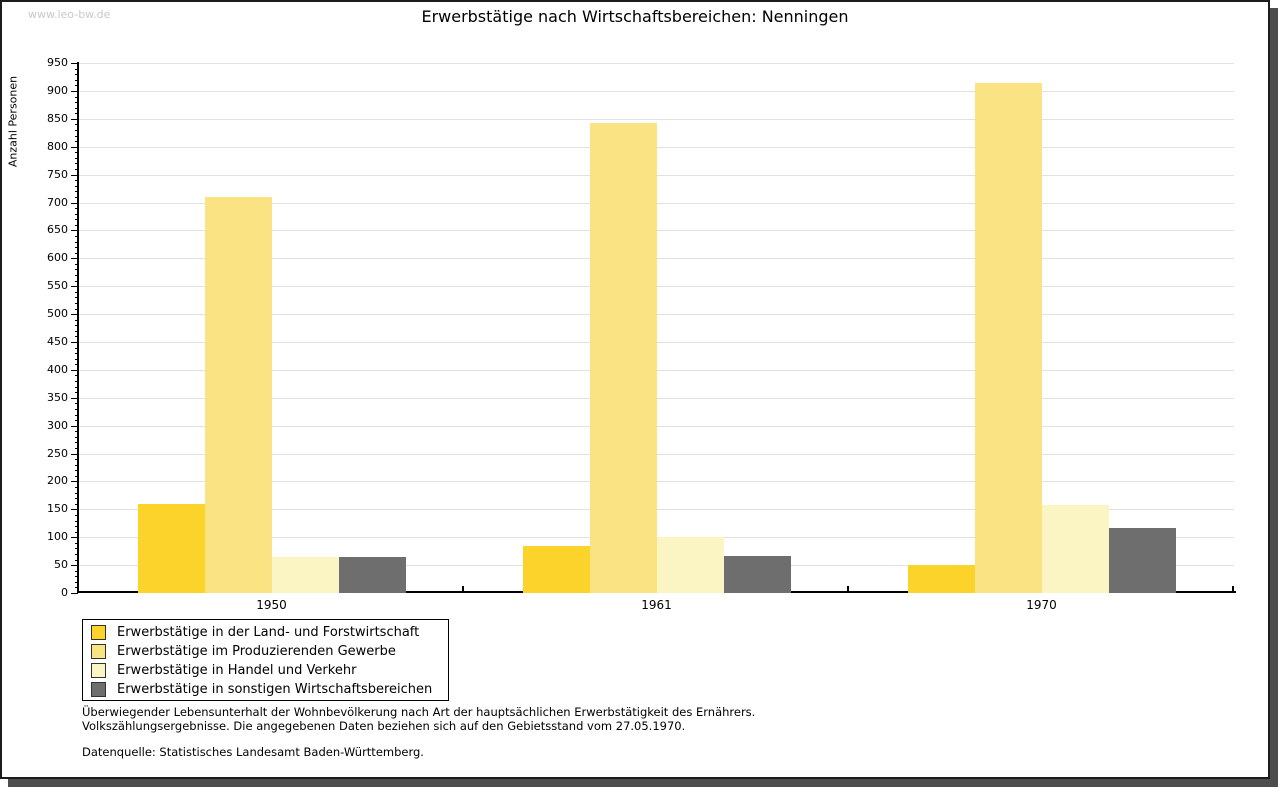 Image resolution: width=1280 pixels, height=791 pixels. Describe the element at coordinates (265, 670) in the screenshot. I see `legend-item: Erwerbstätige in Handel und Verkehr` at that location.